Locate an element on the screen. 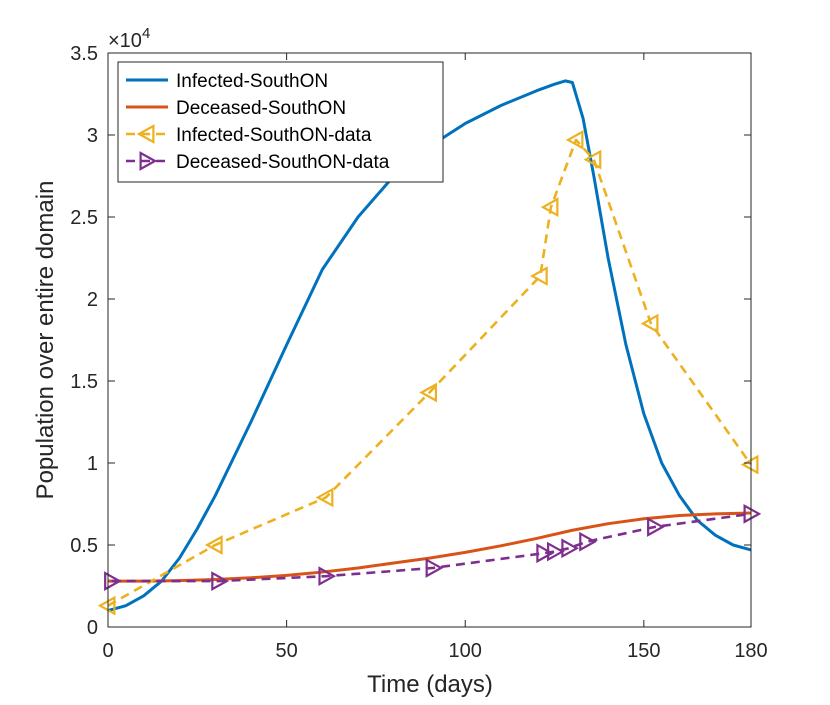 The height and width of the screenshot is (705, 830). y-tick-label: 1 is located at coordinates (92, 464).